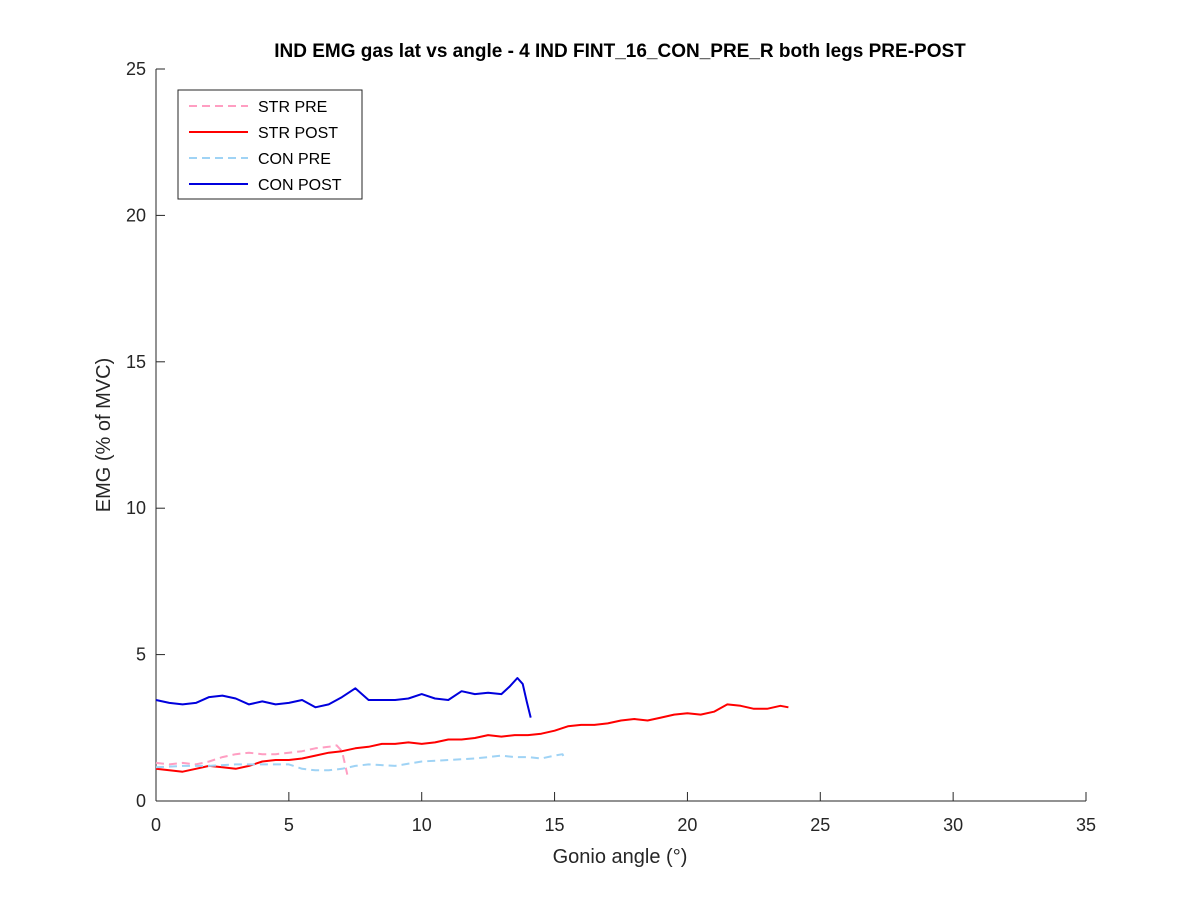 The width and height of the screenshot is (1200, 900). What do you see at coordinates (141, 801) in the screenshot?
I see `y-tick-label: 0` at bounding box center [141, 801].